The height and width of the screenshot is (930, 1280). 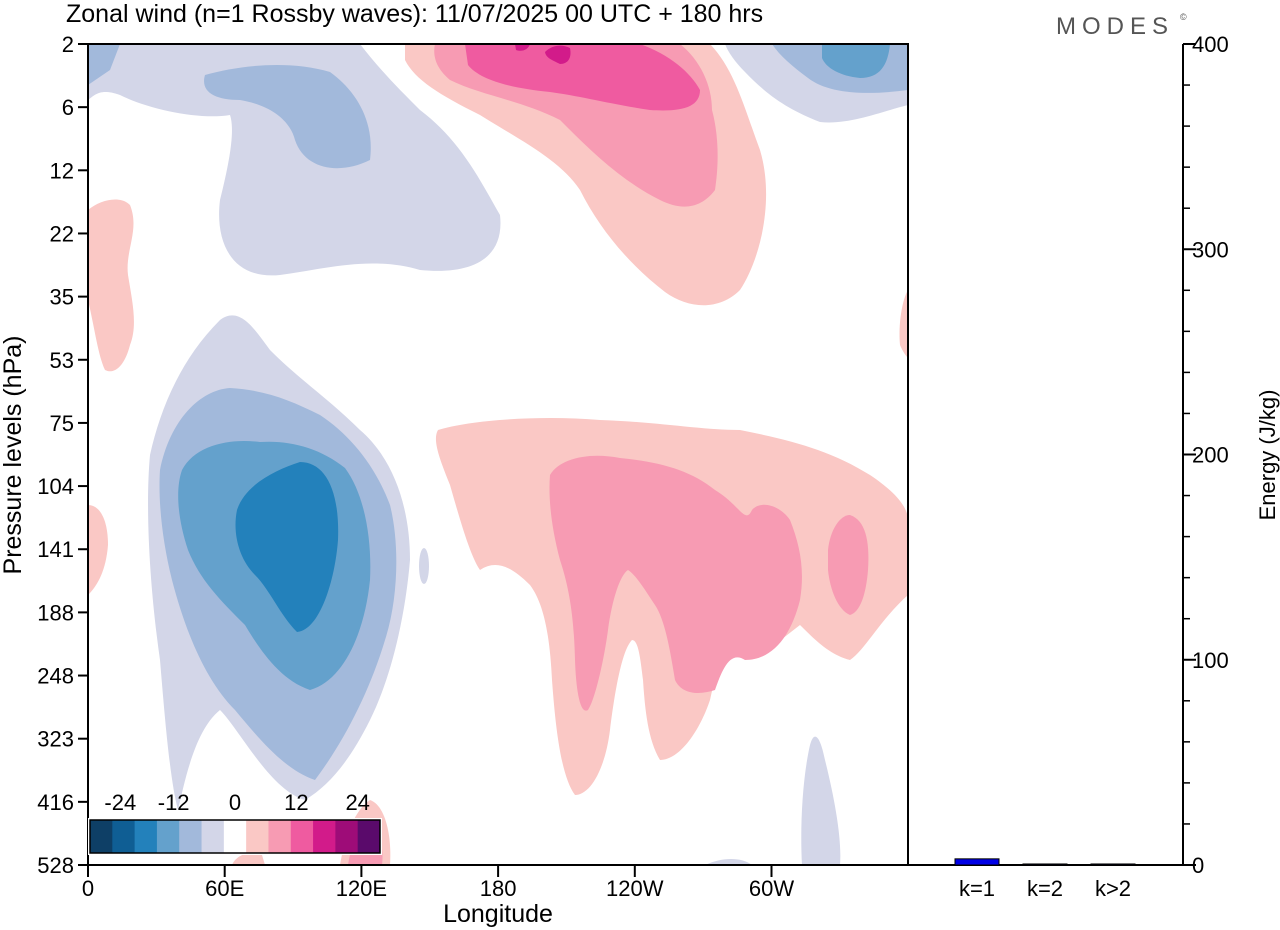 What do you see at coordinates (1113, 888) in the screenshot?
I see `bar-category-label: k>2` at bounding box center [1113, 888].